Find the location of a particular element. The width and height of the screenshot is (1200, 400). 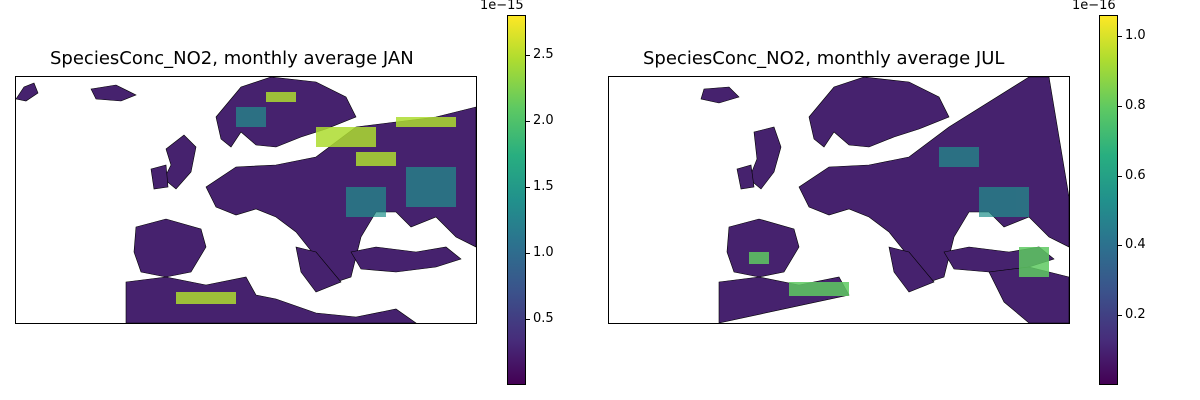

colorbar-tick-label: 0.5 is located at coordinates (543, 318).